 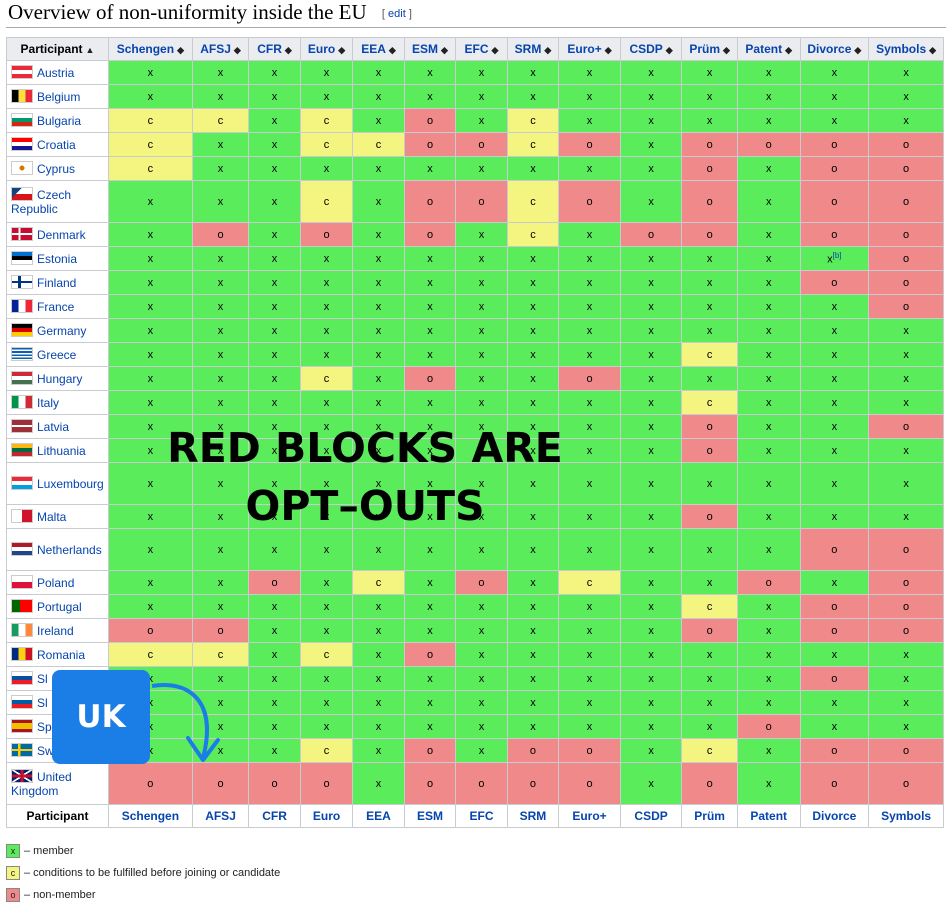 I want to click on legend-item: o – non-member, so click(x=51, y=895).